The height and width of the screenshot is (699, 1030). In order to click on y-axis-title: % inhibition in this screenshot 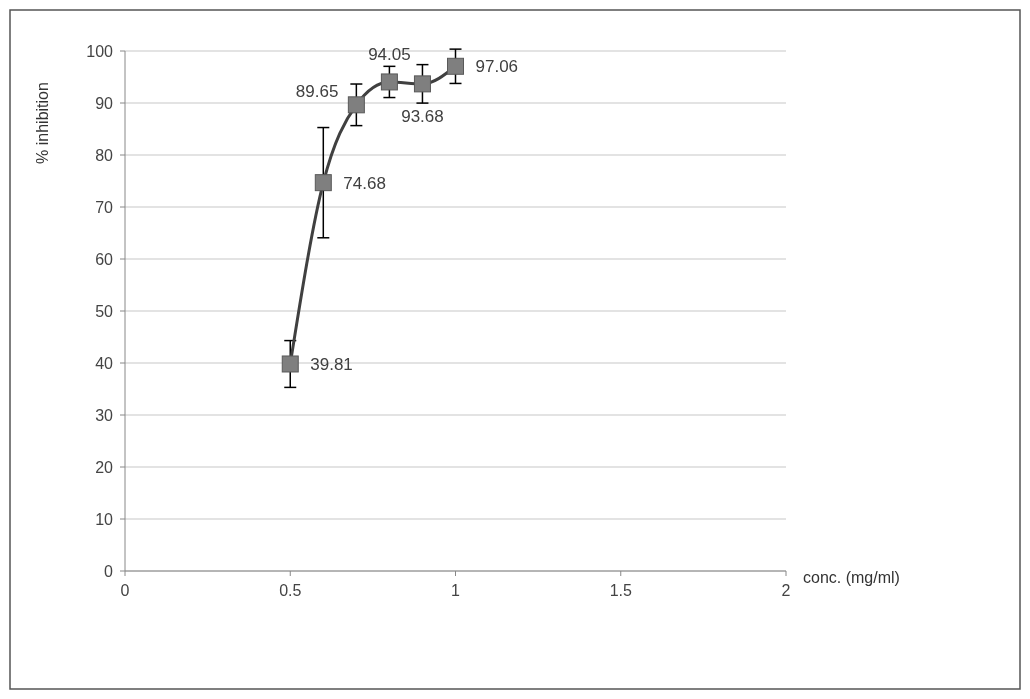, I will do `click(42, 123)`.